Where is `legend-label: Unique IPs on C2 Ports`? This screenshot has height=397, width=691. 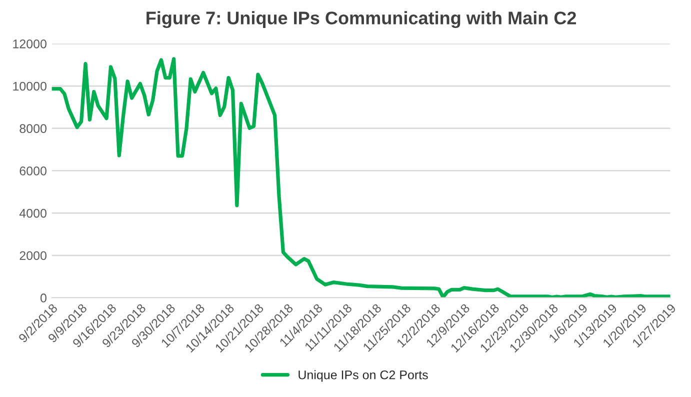 legend-label: Unique IPs on C2 Ports is located at coordinates (363, 376).